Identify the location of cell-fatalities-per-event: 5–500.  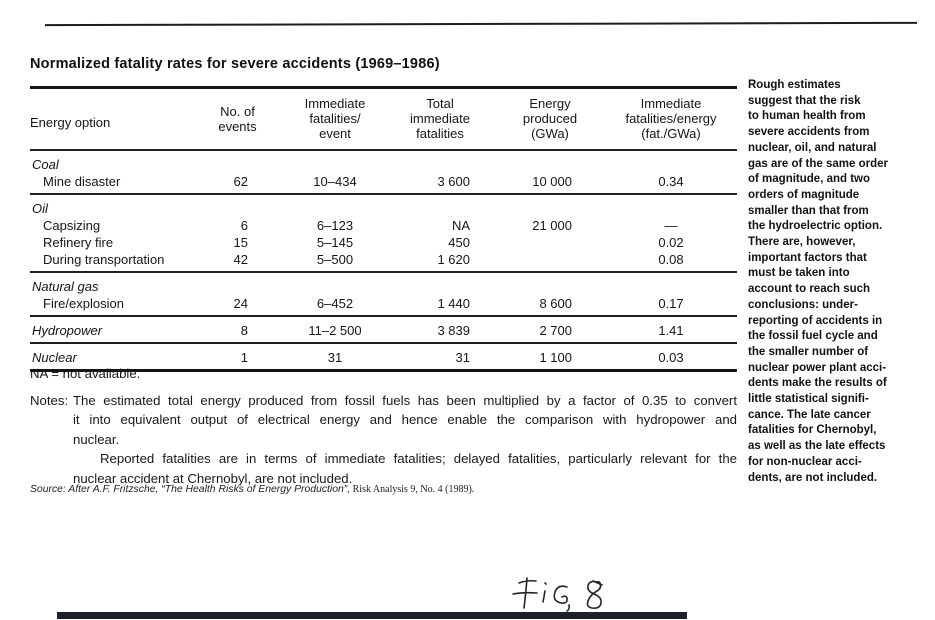
(335, 259).